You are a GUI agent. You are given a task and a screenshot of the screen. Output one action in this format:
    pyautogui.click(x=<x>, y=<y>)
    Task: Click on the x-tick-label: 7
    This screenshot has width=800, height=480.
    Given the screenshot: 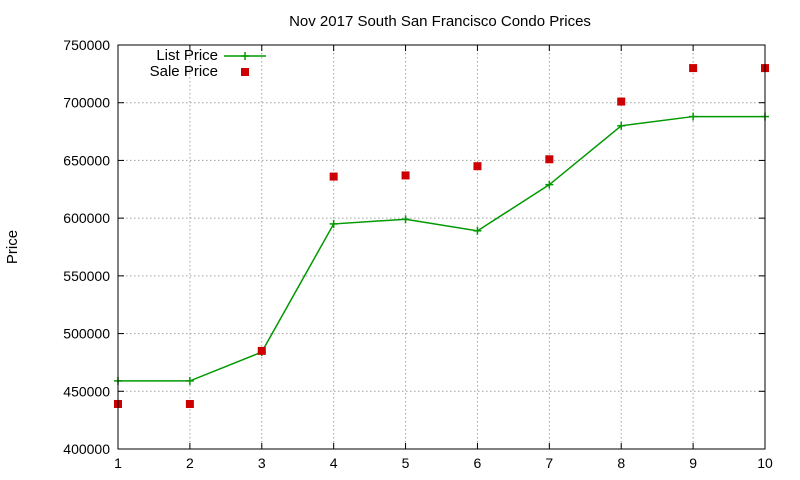 What is the action you would take?
    pyautogui.click(x=549, y=463)
    